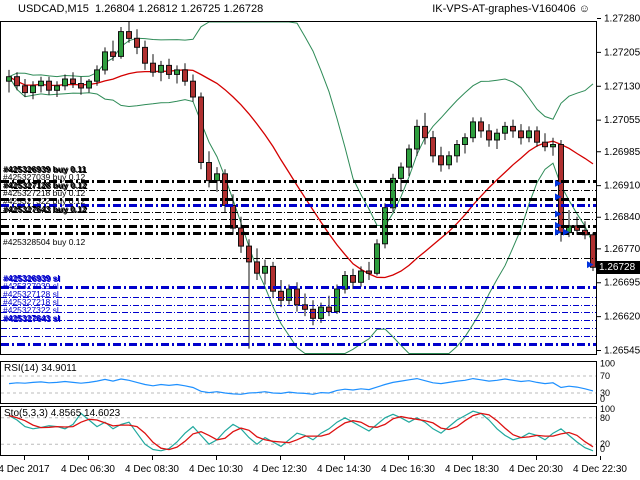 The height and width of the screenshot is (480, 640). Describe the element at coordinates (622, 283) in the screenshot. I see `price-tick-label: 1.26695` at that location.